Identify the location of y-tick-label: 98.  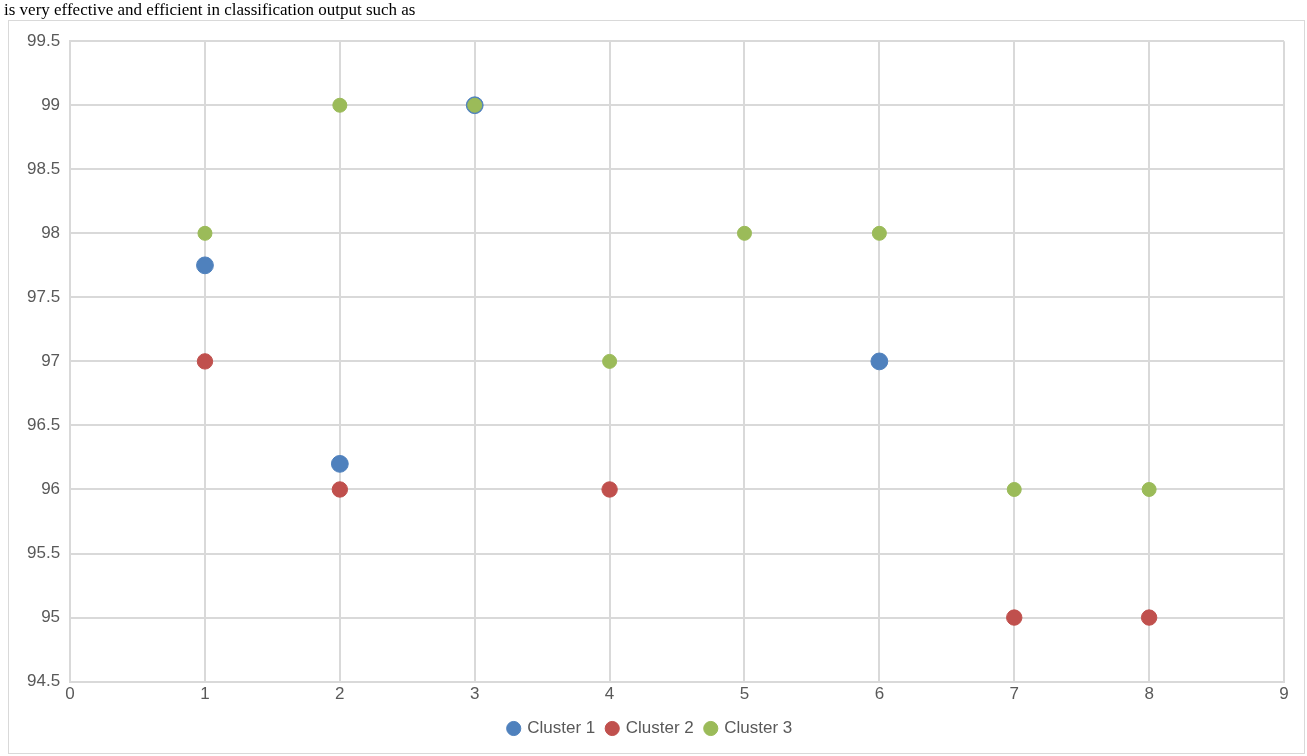
(51, 233).